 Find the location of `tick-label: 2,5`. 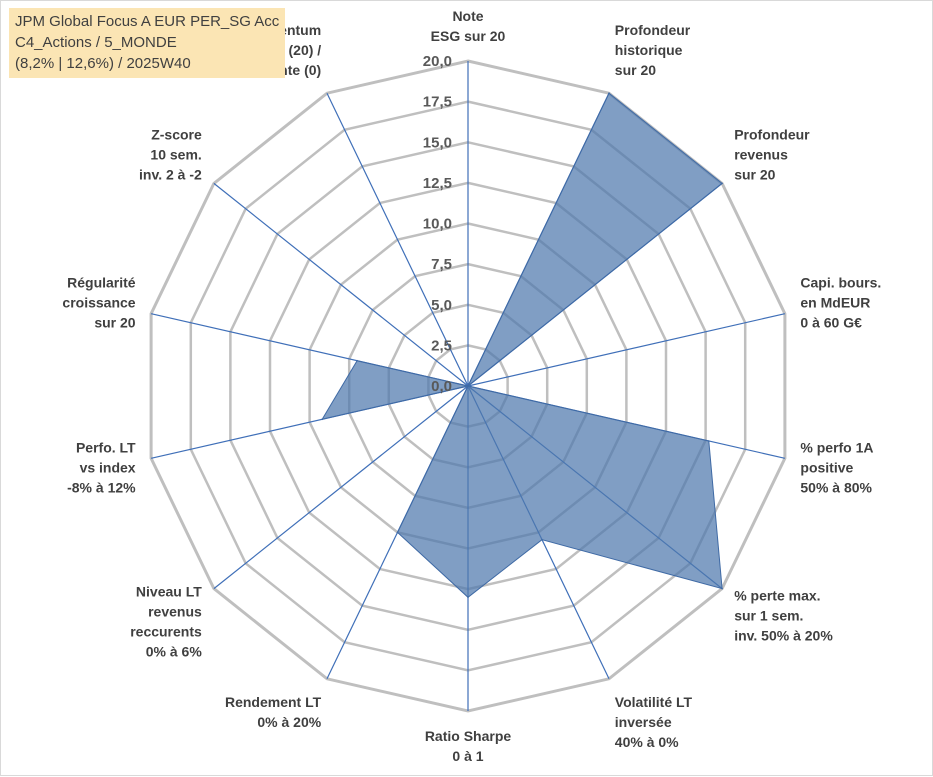

tick-label: 2,5 is located at coordinates (441, 345).